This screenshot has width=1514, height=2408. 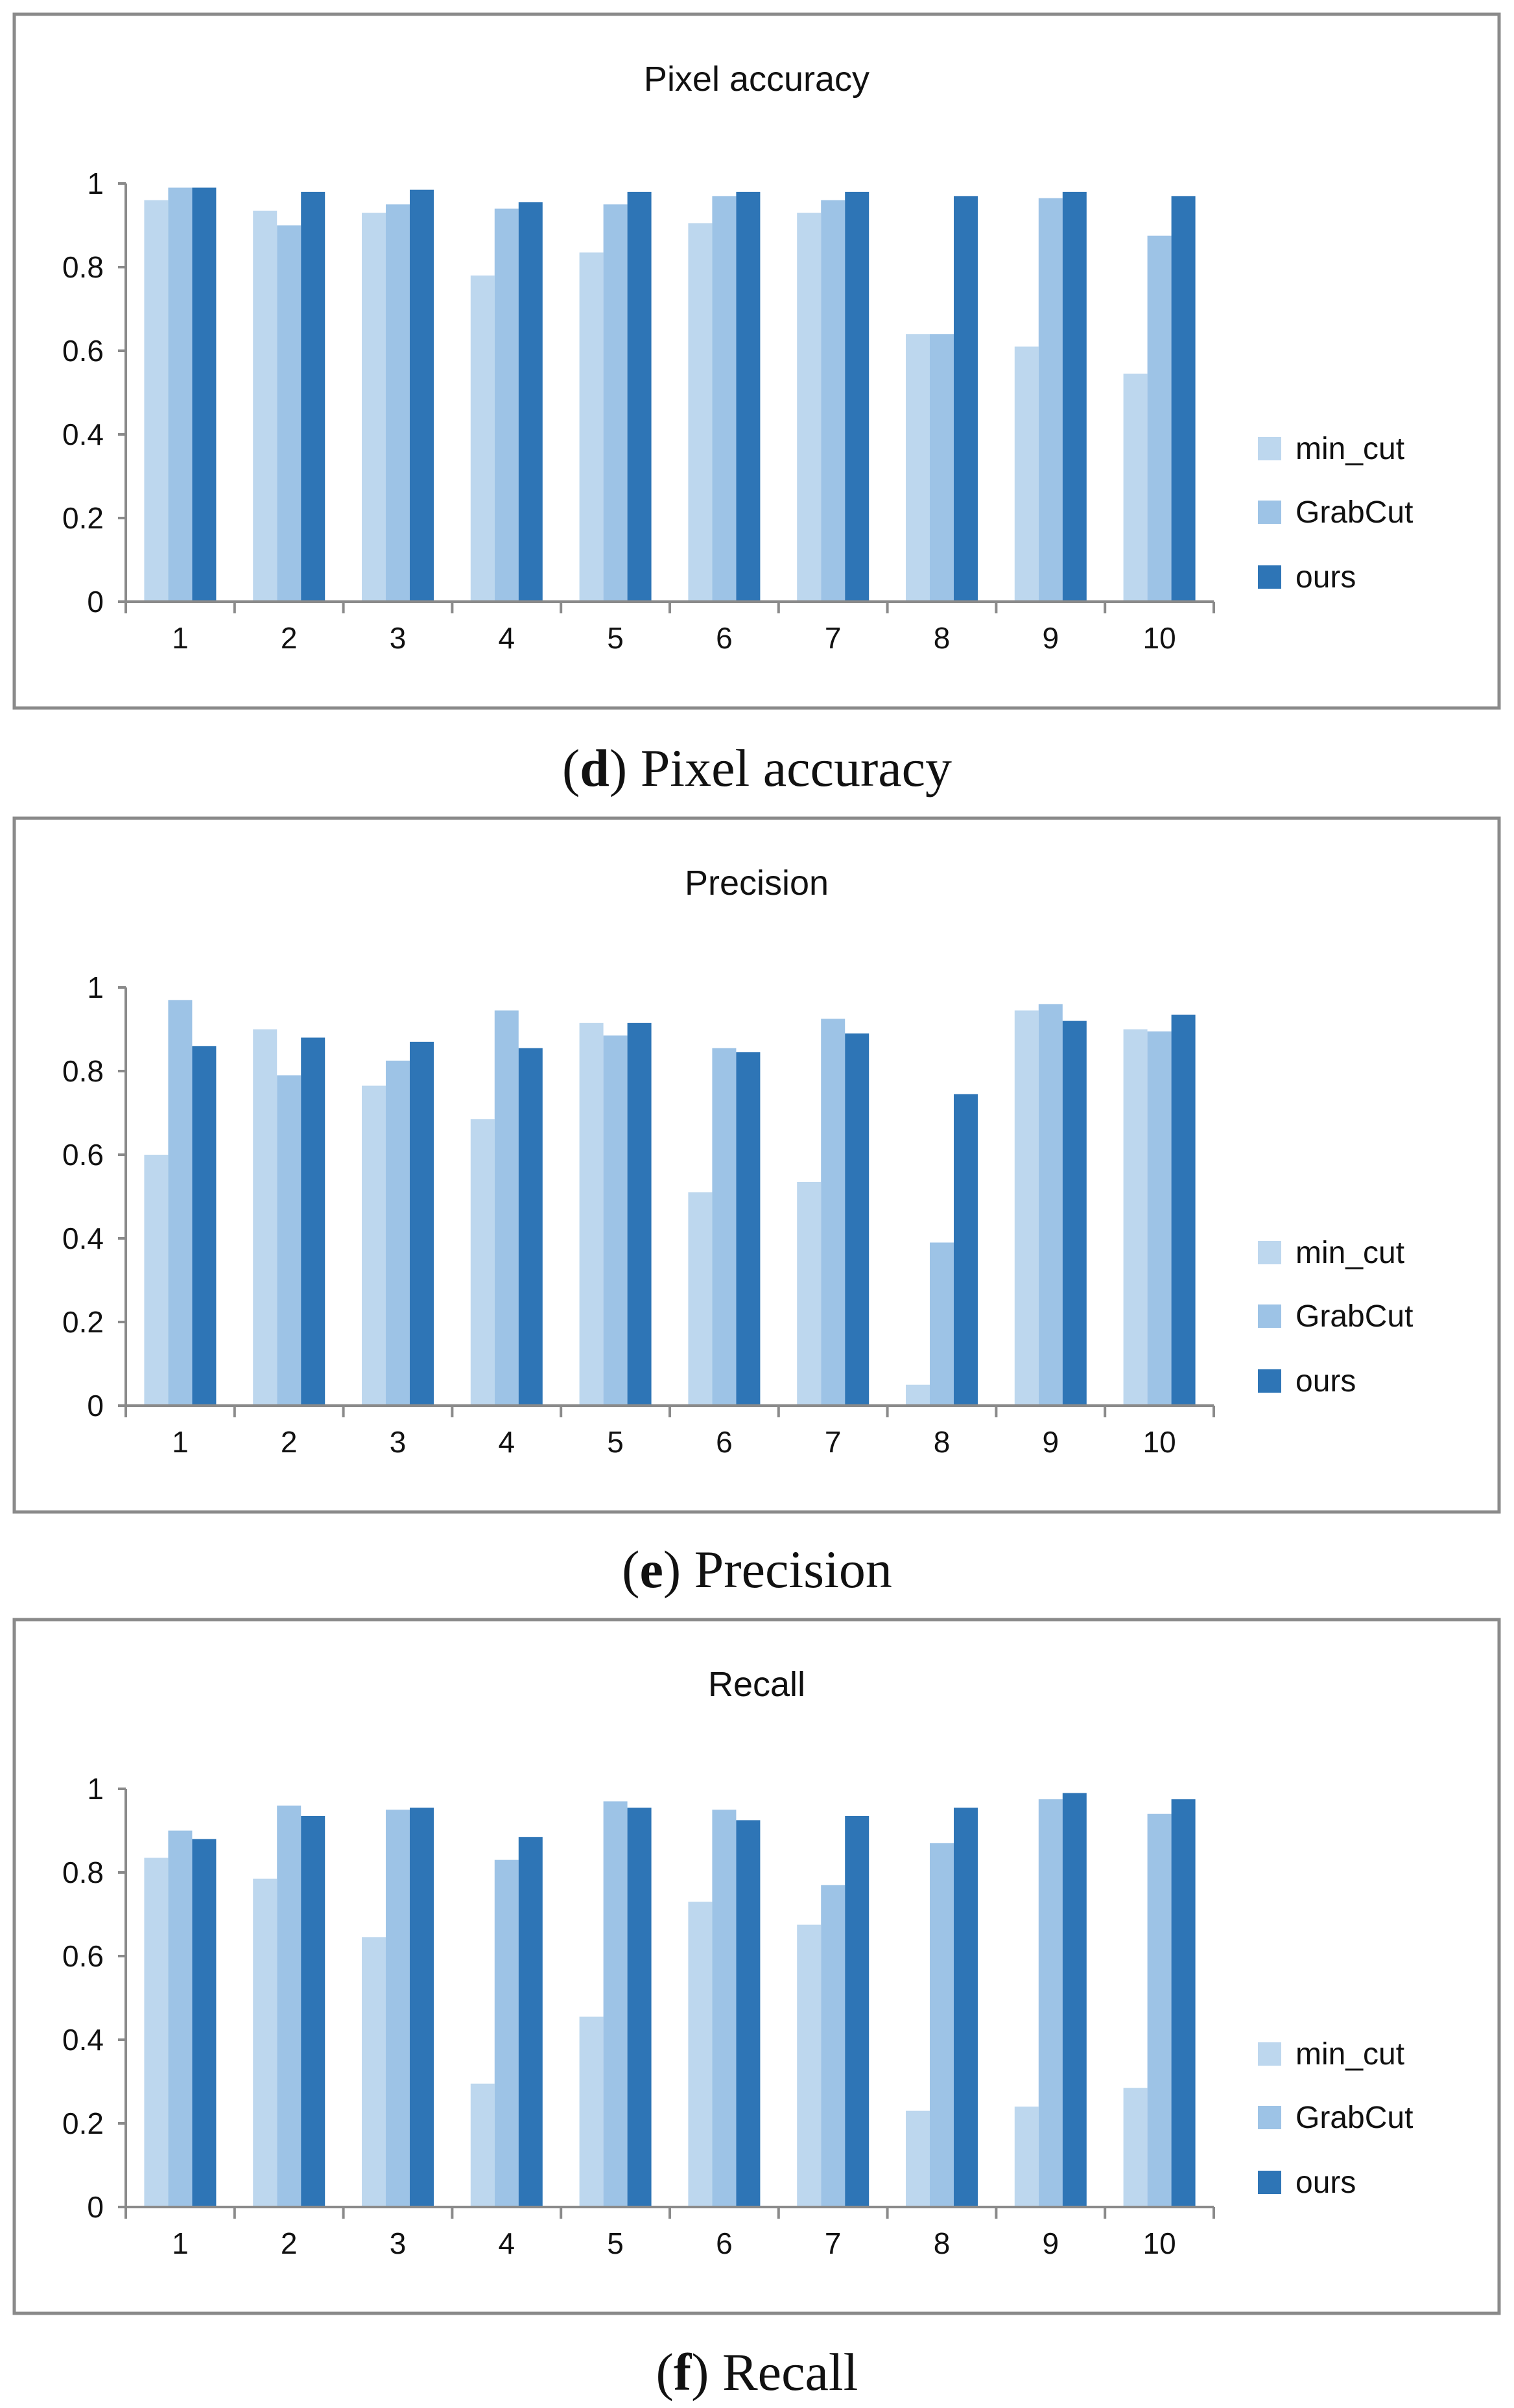 What do you see at coordinates (757, 883) in the screenshot?
I see `chart-title: Precision` at bounding box center [757, 883].